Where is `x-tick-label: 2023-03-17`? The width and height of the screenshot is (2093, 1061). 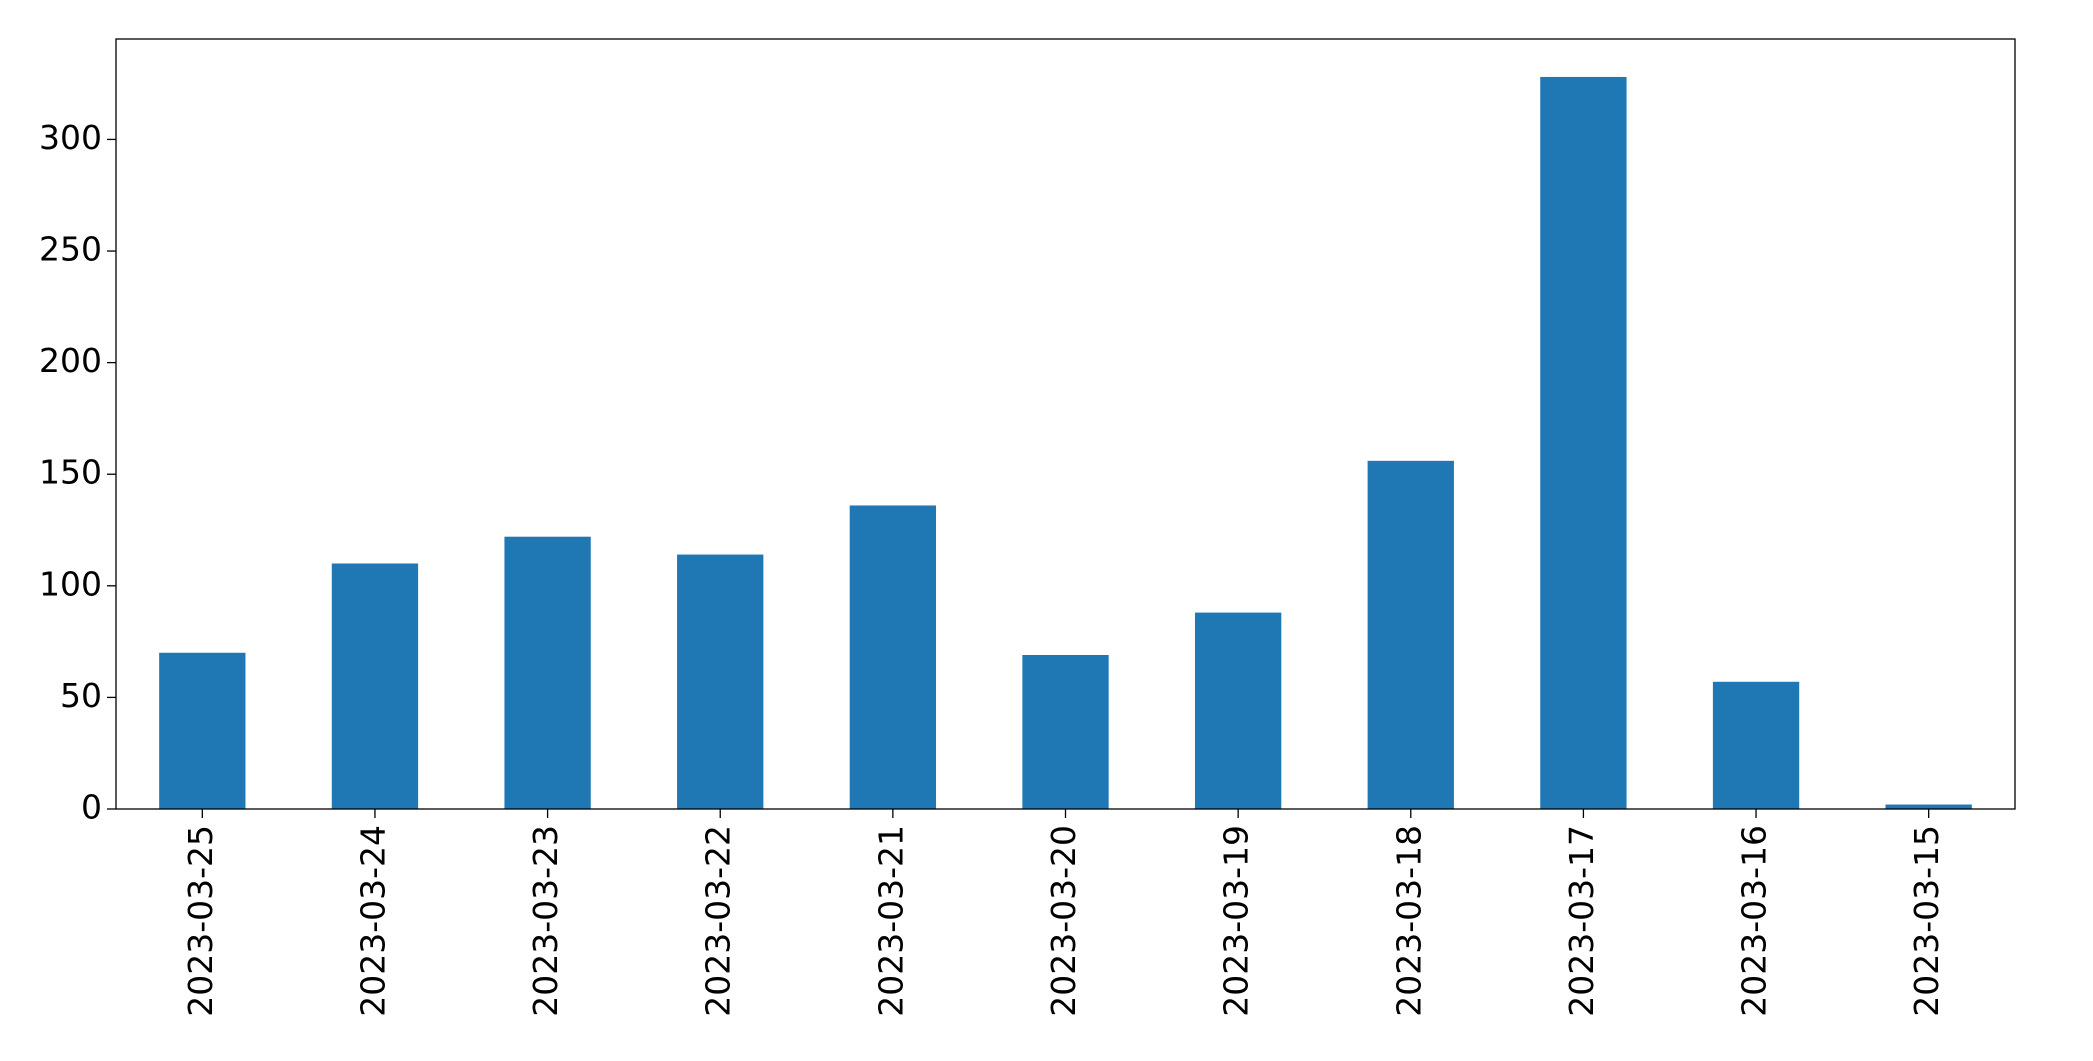
x-tick-label: 2023-03-17 is located at coordinates (1581, 921).